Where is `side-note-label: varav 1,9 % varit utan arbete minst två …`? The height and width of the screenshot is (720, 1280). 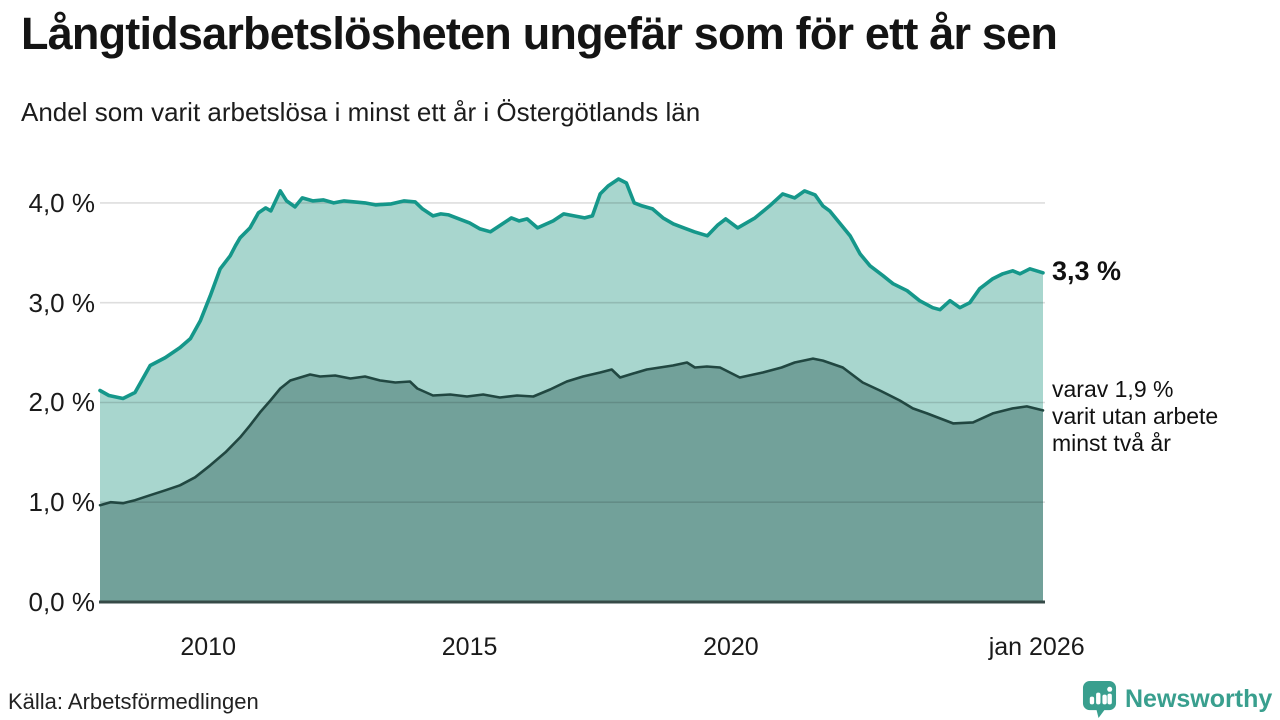 side-note-label: varav 1,9 % varit utan arbete minst två … is located at coordinates (1135, 416).